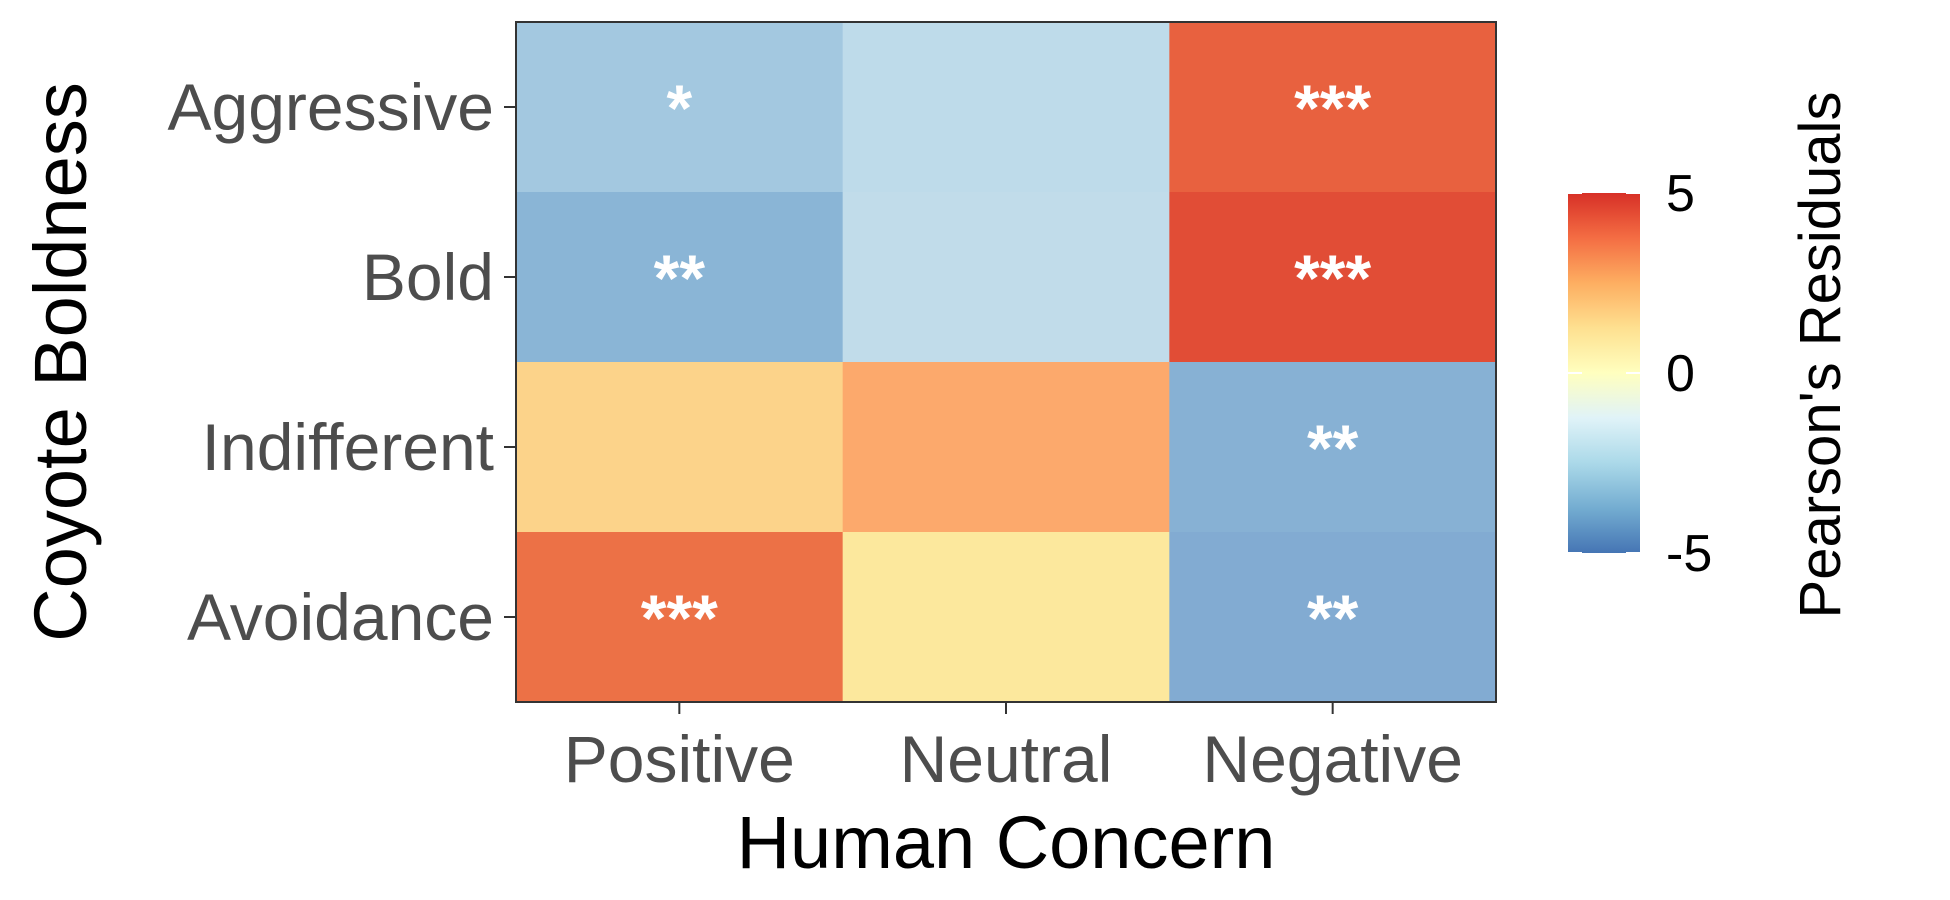  I want to click on legend-title: Pearson's Residuals, so click(1820, 355).